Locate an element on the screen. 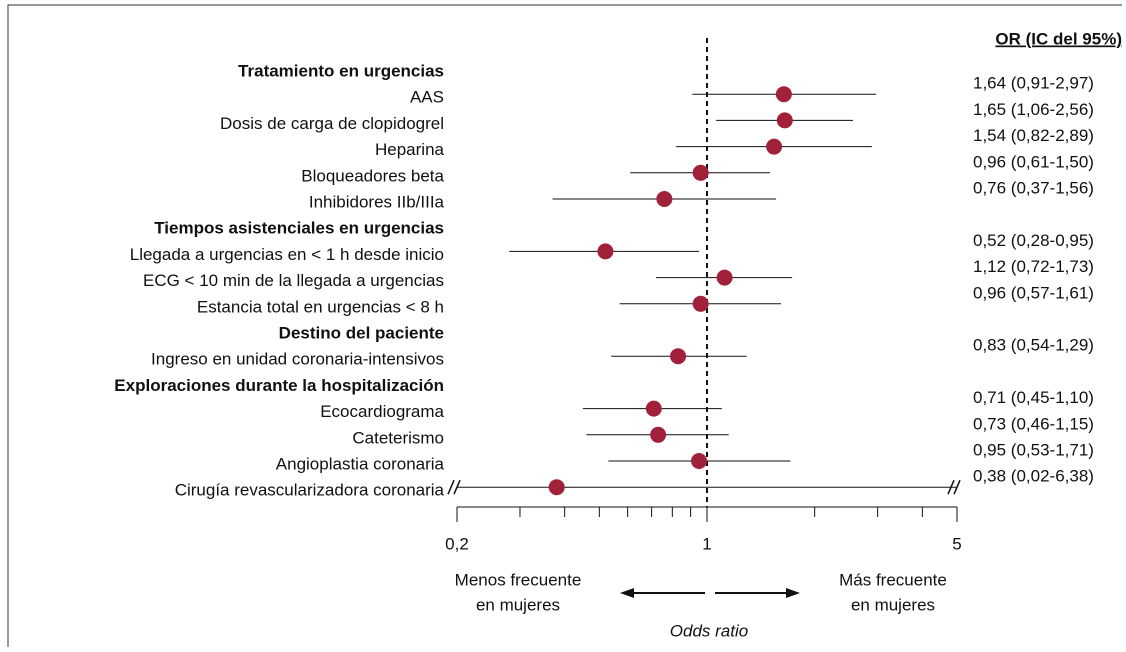  or-label: 0,83 (0,54-1,29) is located at coordinates (1033, 345).